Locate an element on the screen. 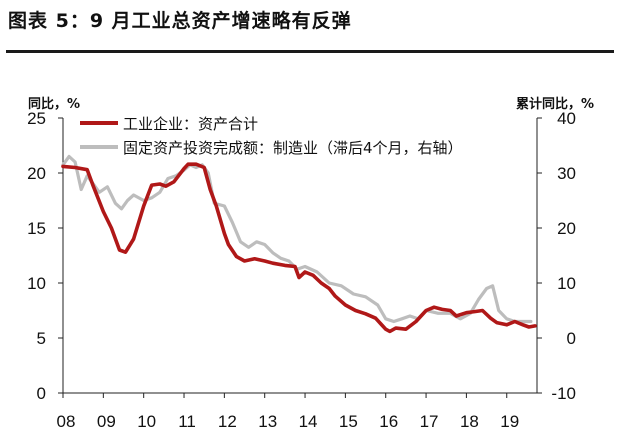  left-tick-label: 20 is located at coordinates (36, 173).